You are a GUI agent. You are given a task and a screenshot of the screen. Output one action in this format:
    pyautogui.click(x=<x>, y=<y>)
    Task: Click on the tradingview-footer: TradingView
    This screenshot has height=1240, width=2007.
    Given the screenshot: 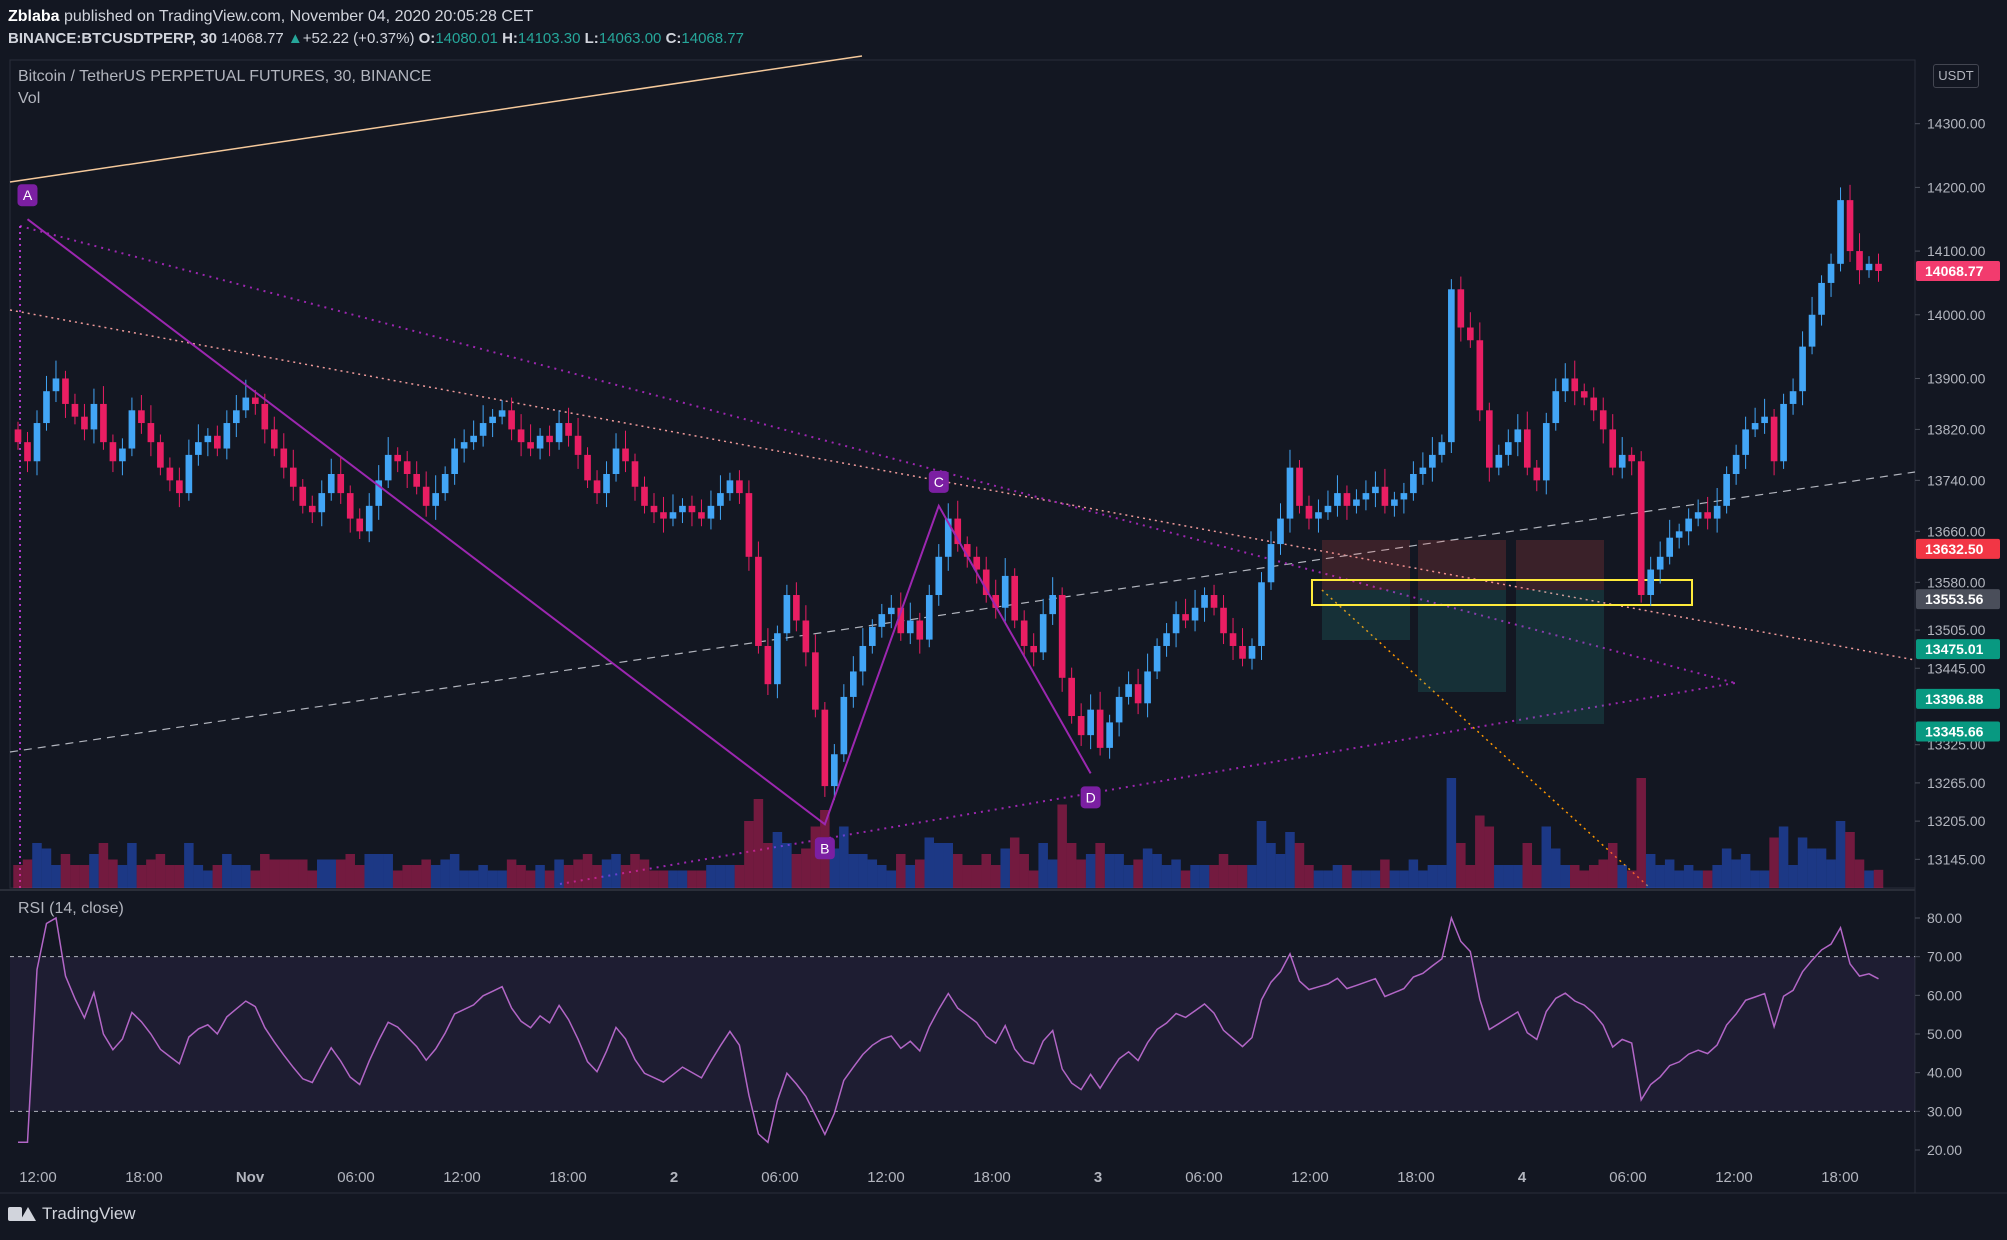 What is the action you would take?
    pyautogui.click(x=72, y=1214)
    